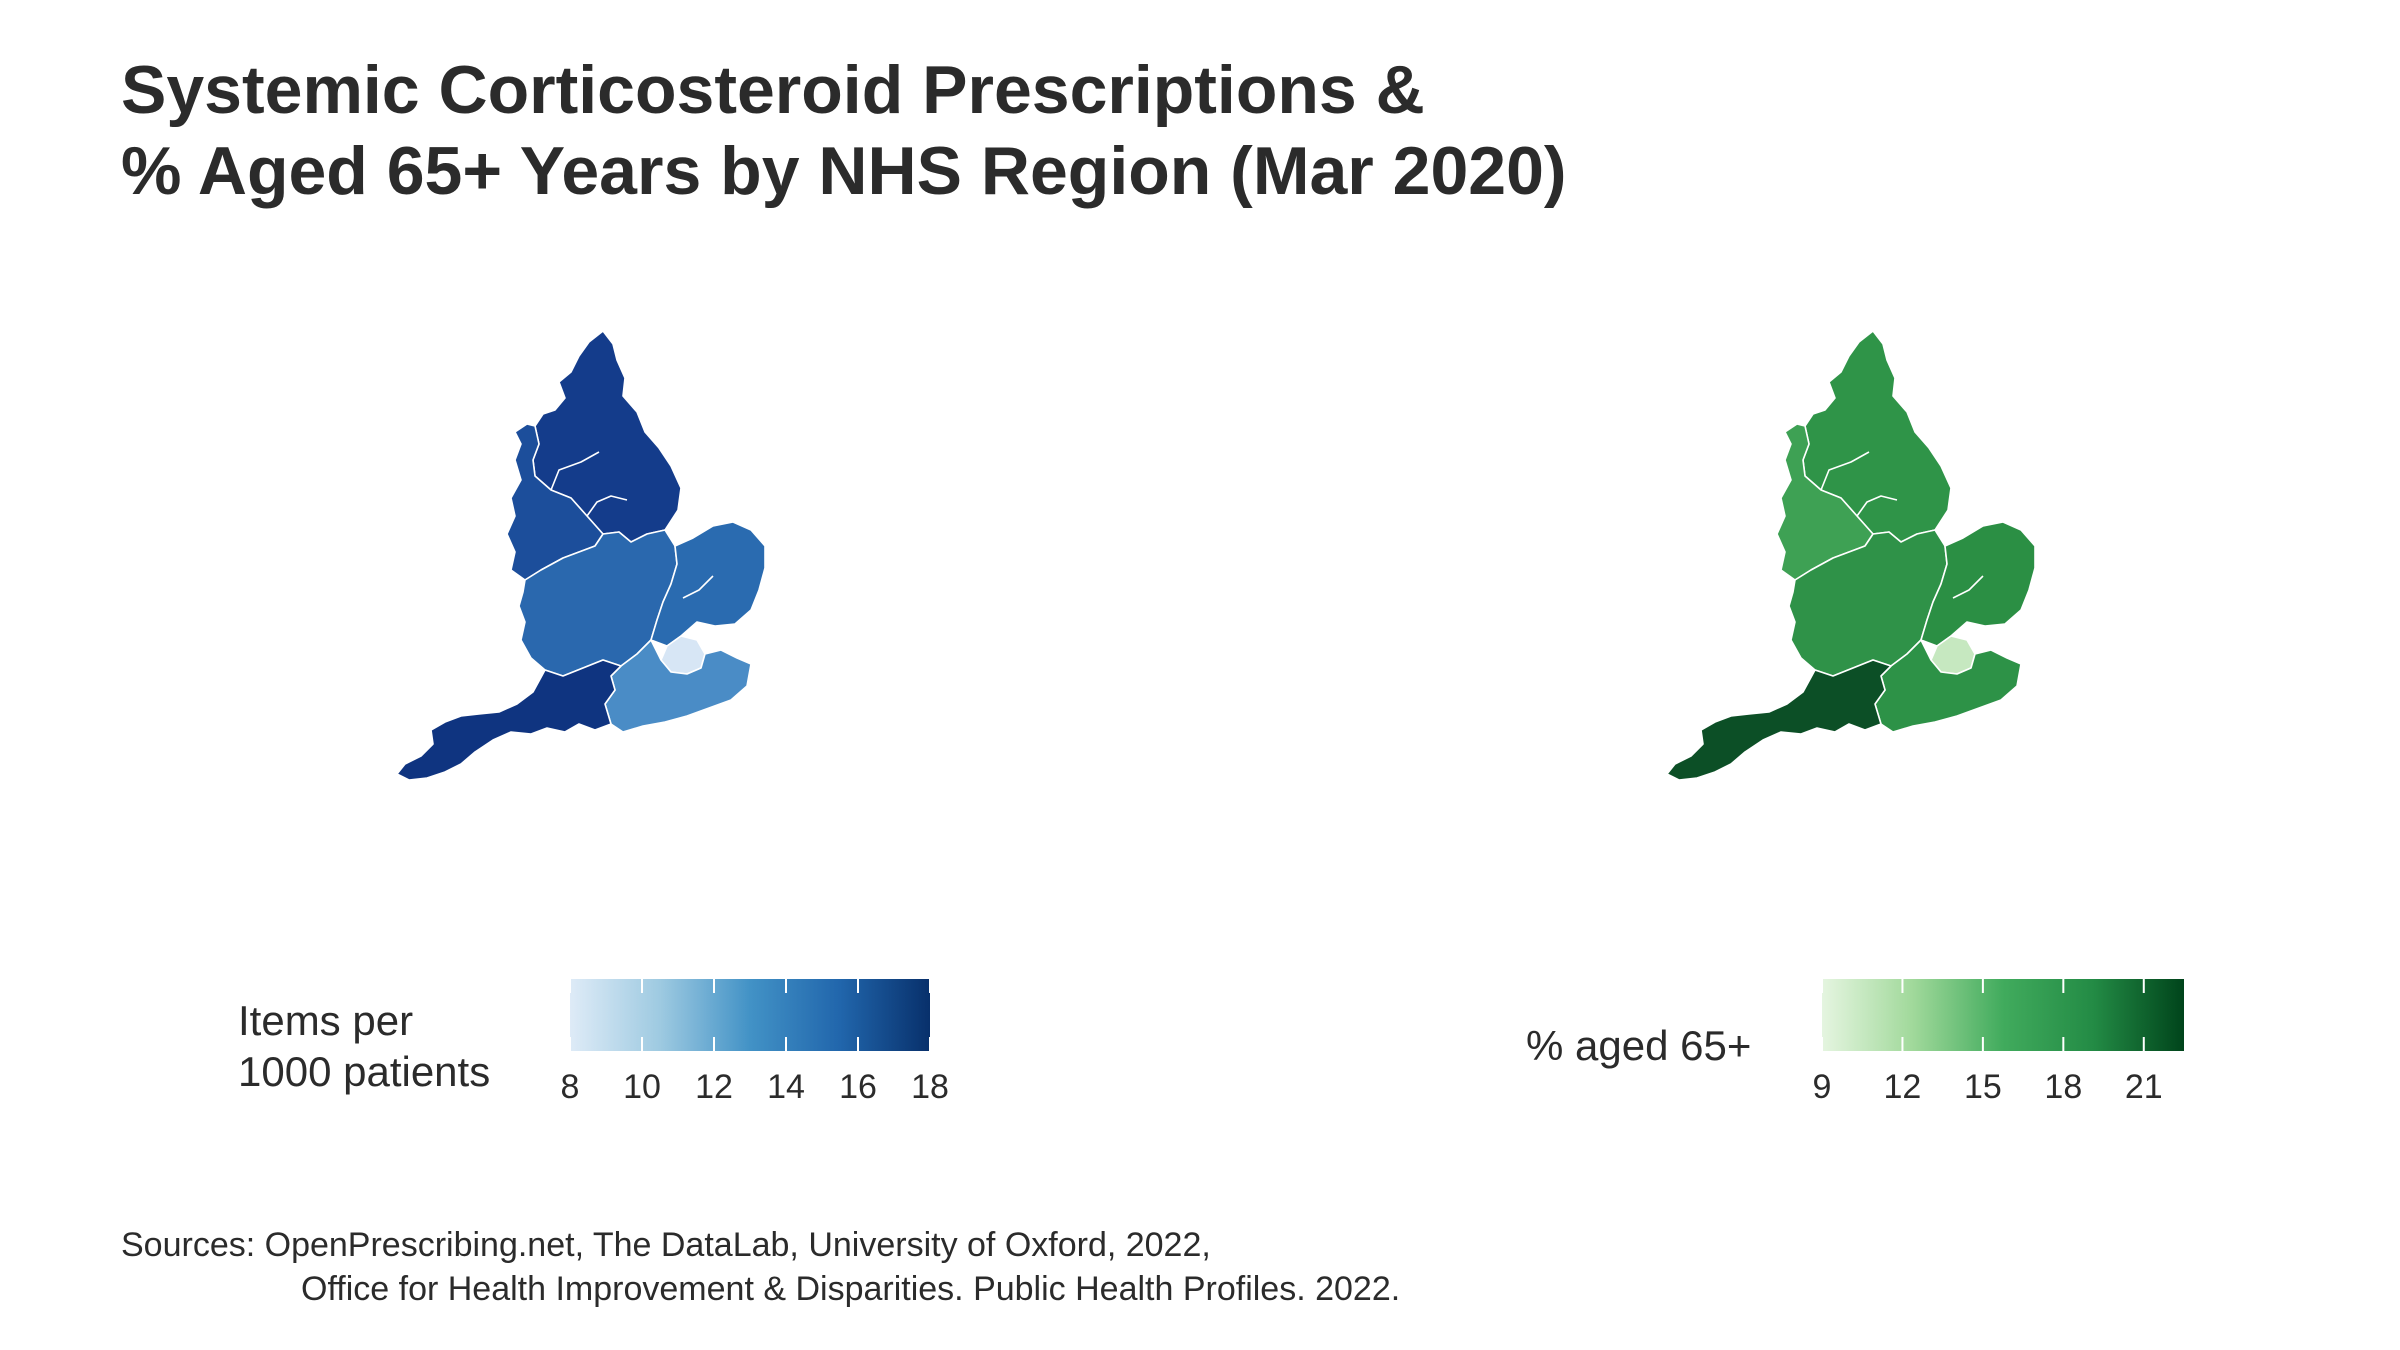 Image resolution: width=2400 pixels, height=1350 pixels. Describe the element at coordinates (755, 1088) in the screenshot. I see `legend-tick-labels-items: 8 10 12 14 16 18` at that location.